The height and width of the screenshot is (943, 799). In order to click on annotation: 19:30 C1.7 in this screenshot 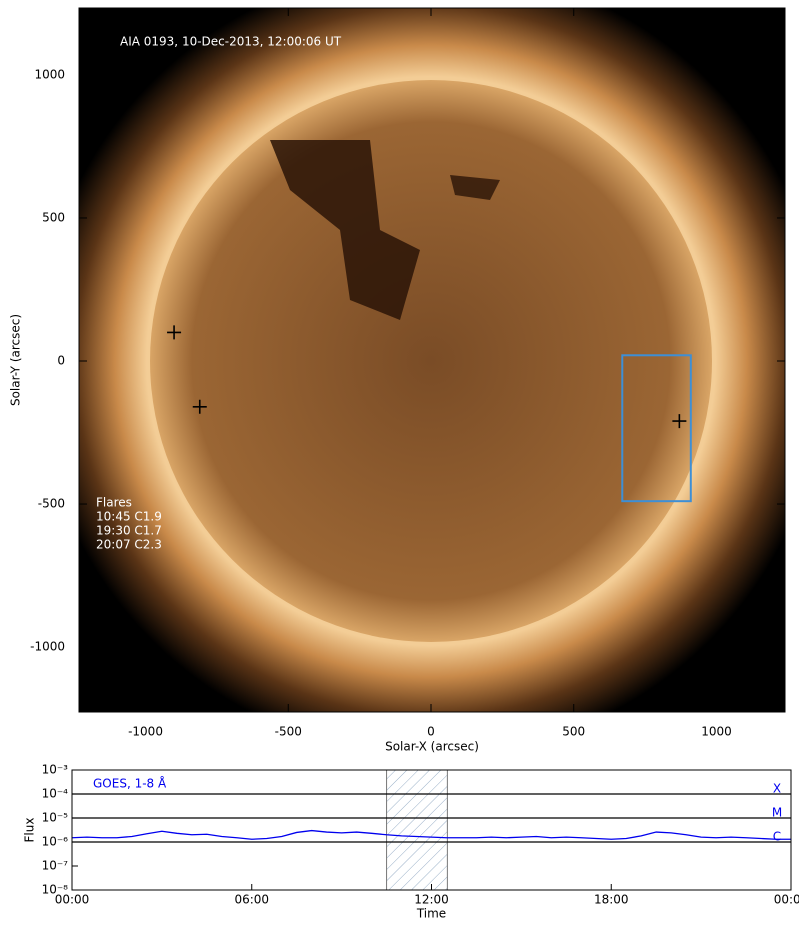, I will do `click(129, 531)`.